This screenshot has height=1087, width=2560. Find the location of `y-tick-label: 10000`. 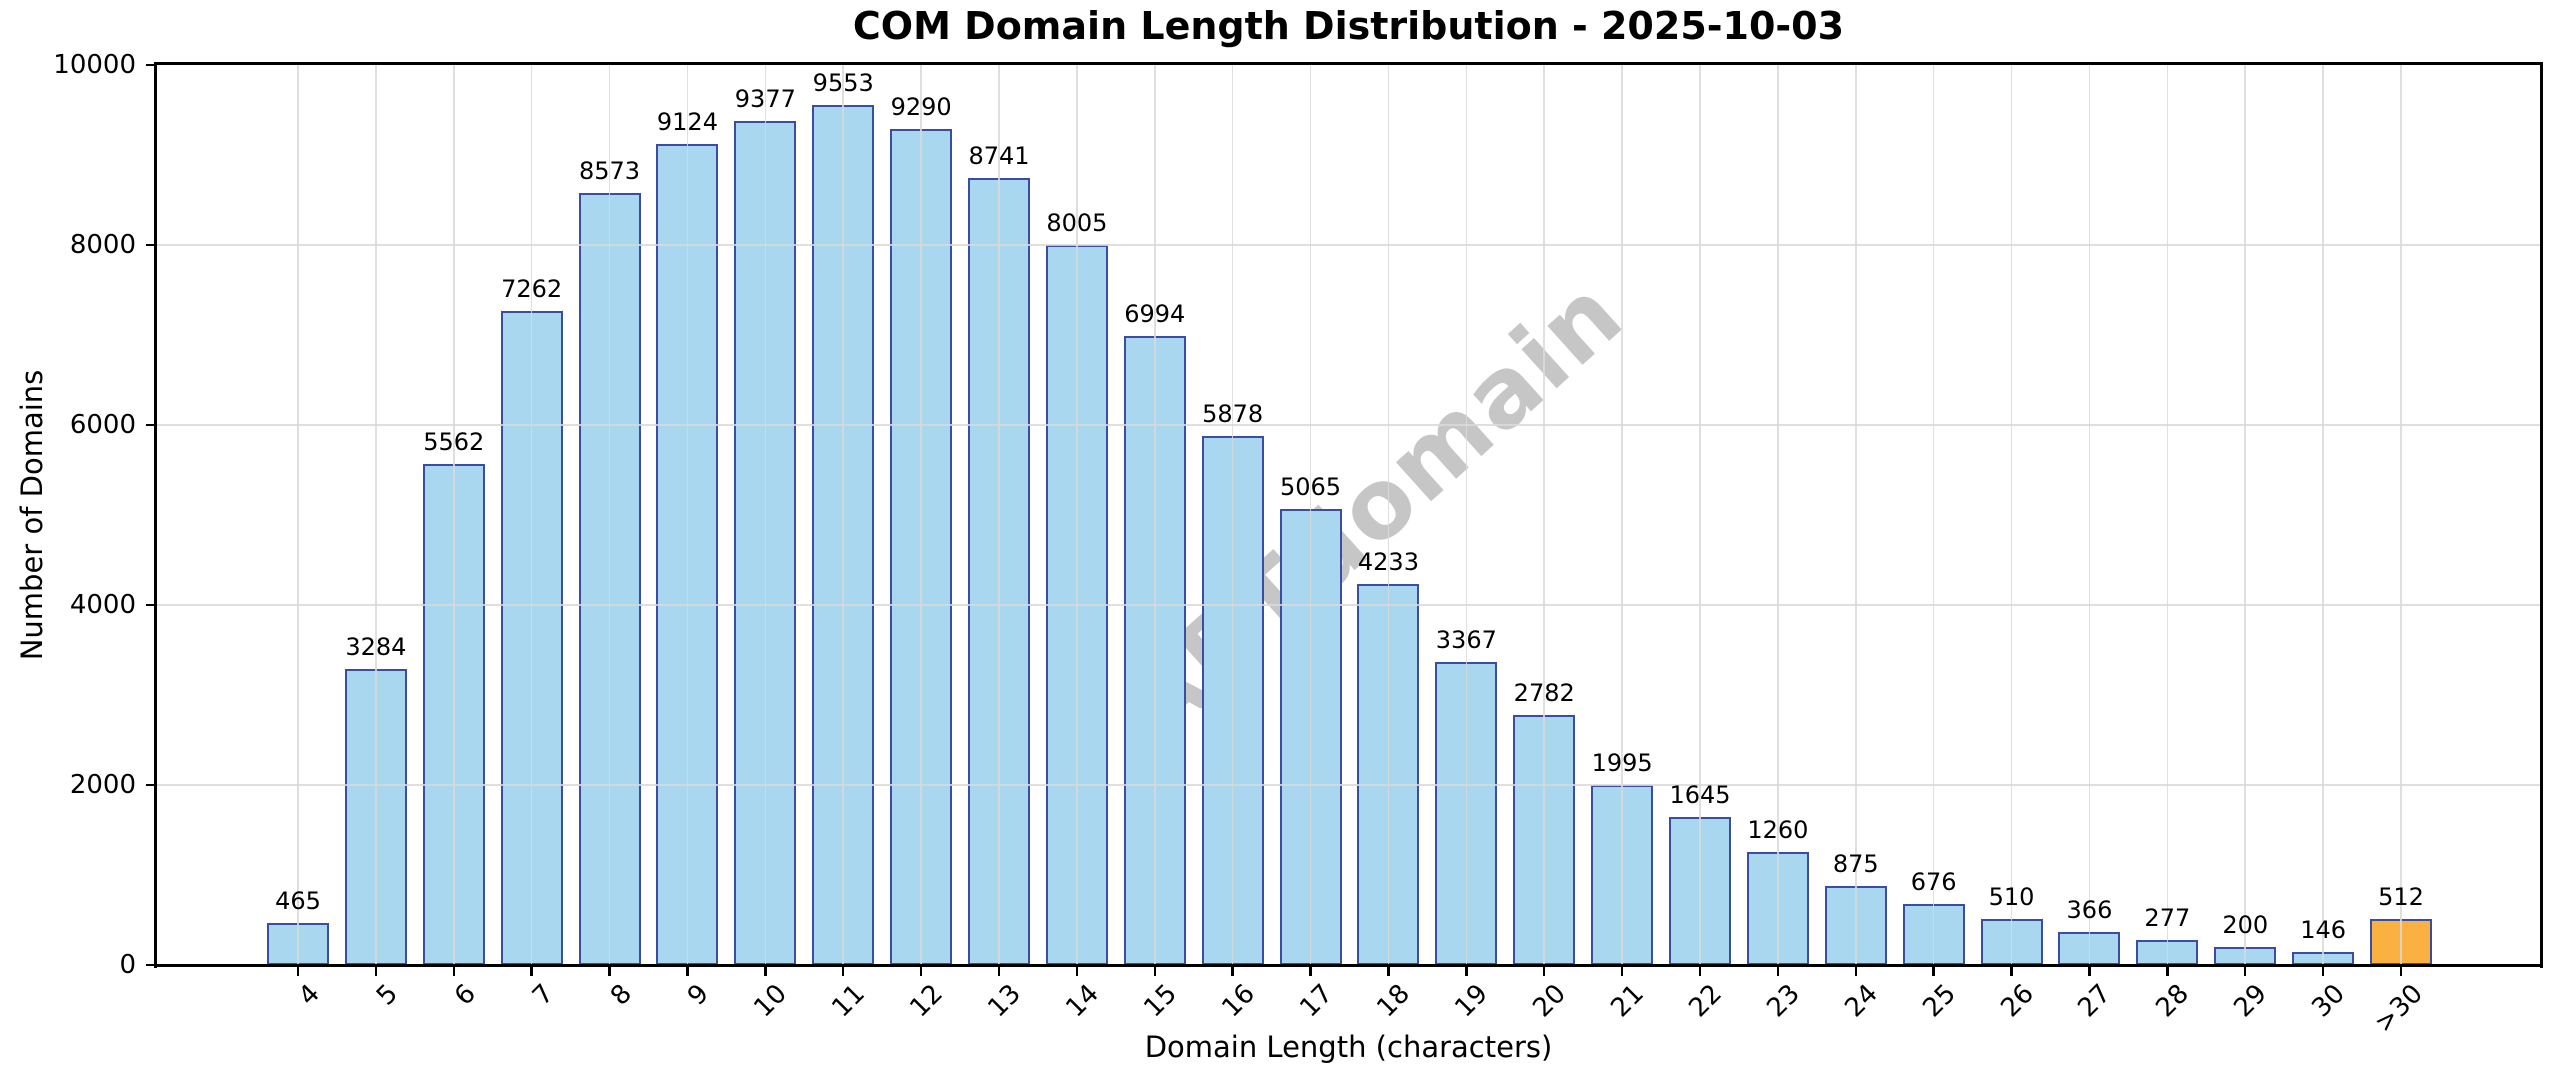

y-tick-label: 10000 is located at coordinates (94, 65).